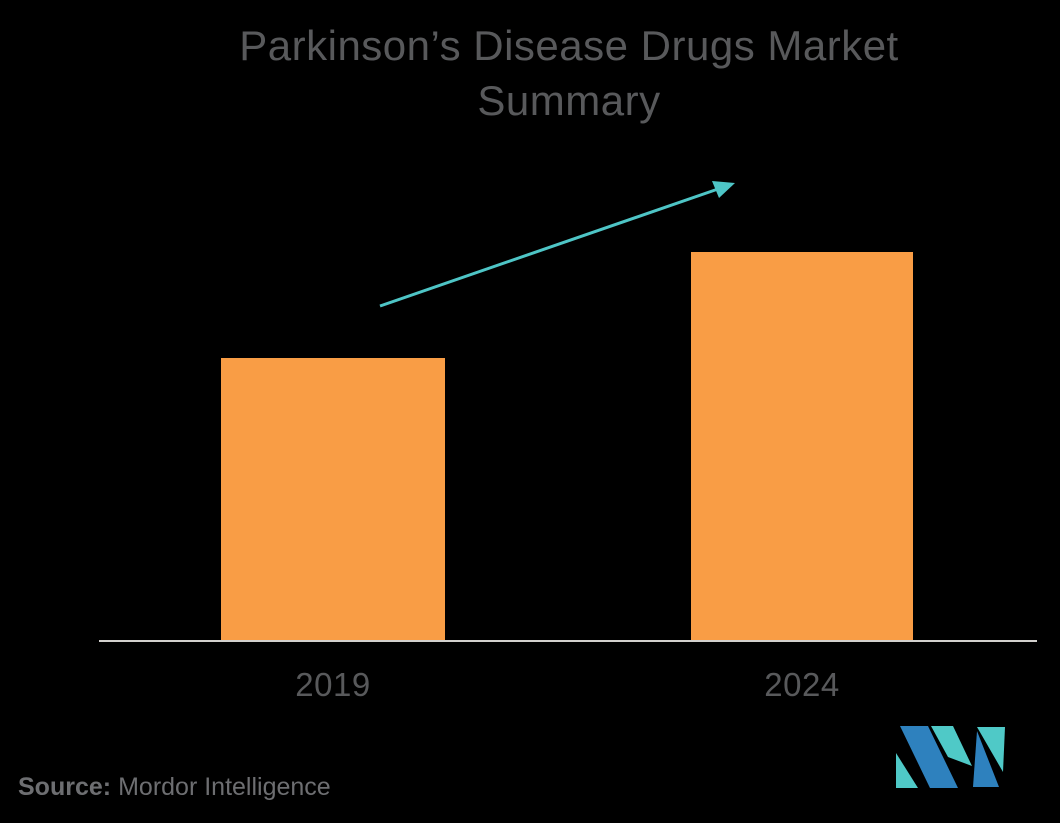 Image resolution: width=1060 pixels, height=823 pixels. I want to click on x-axis-line, so click(568, 641).